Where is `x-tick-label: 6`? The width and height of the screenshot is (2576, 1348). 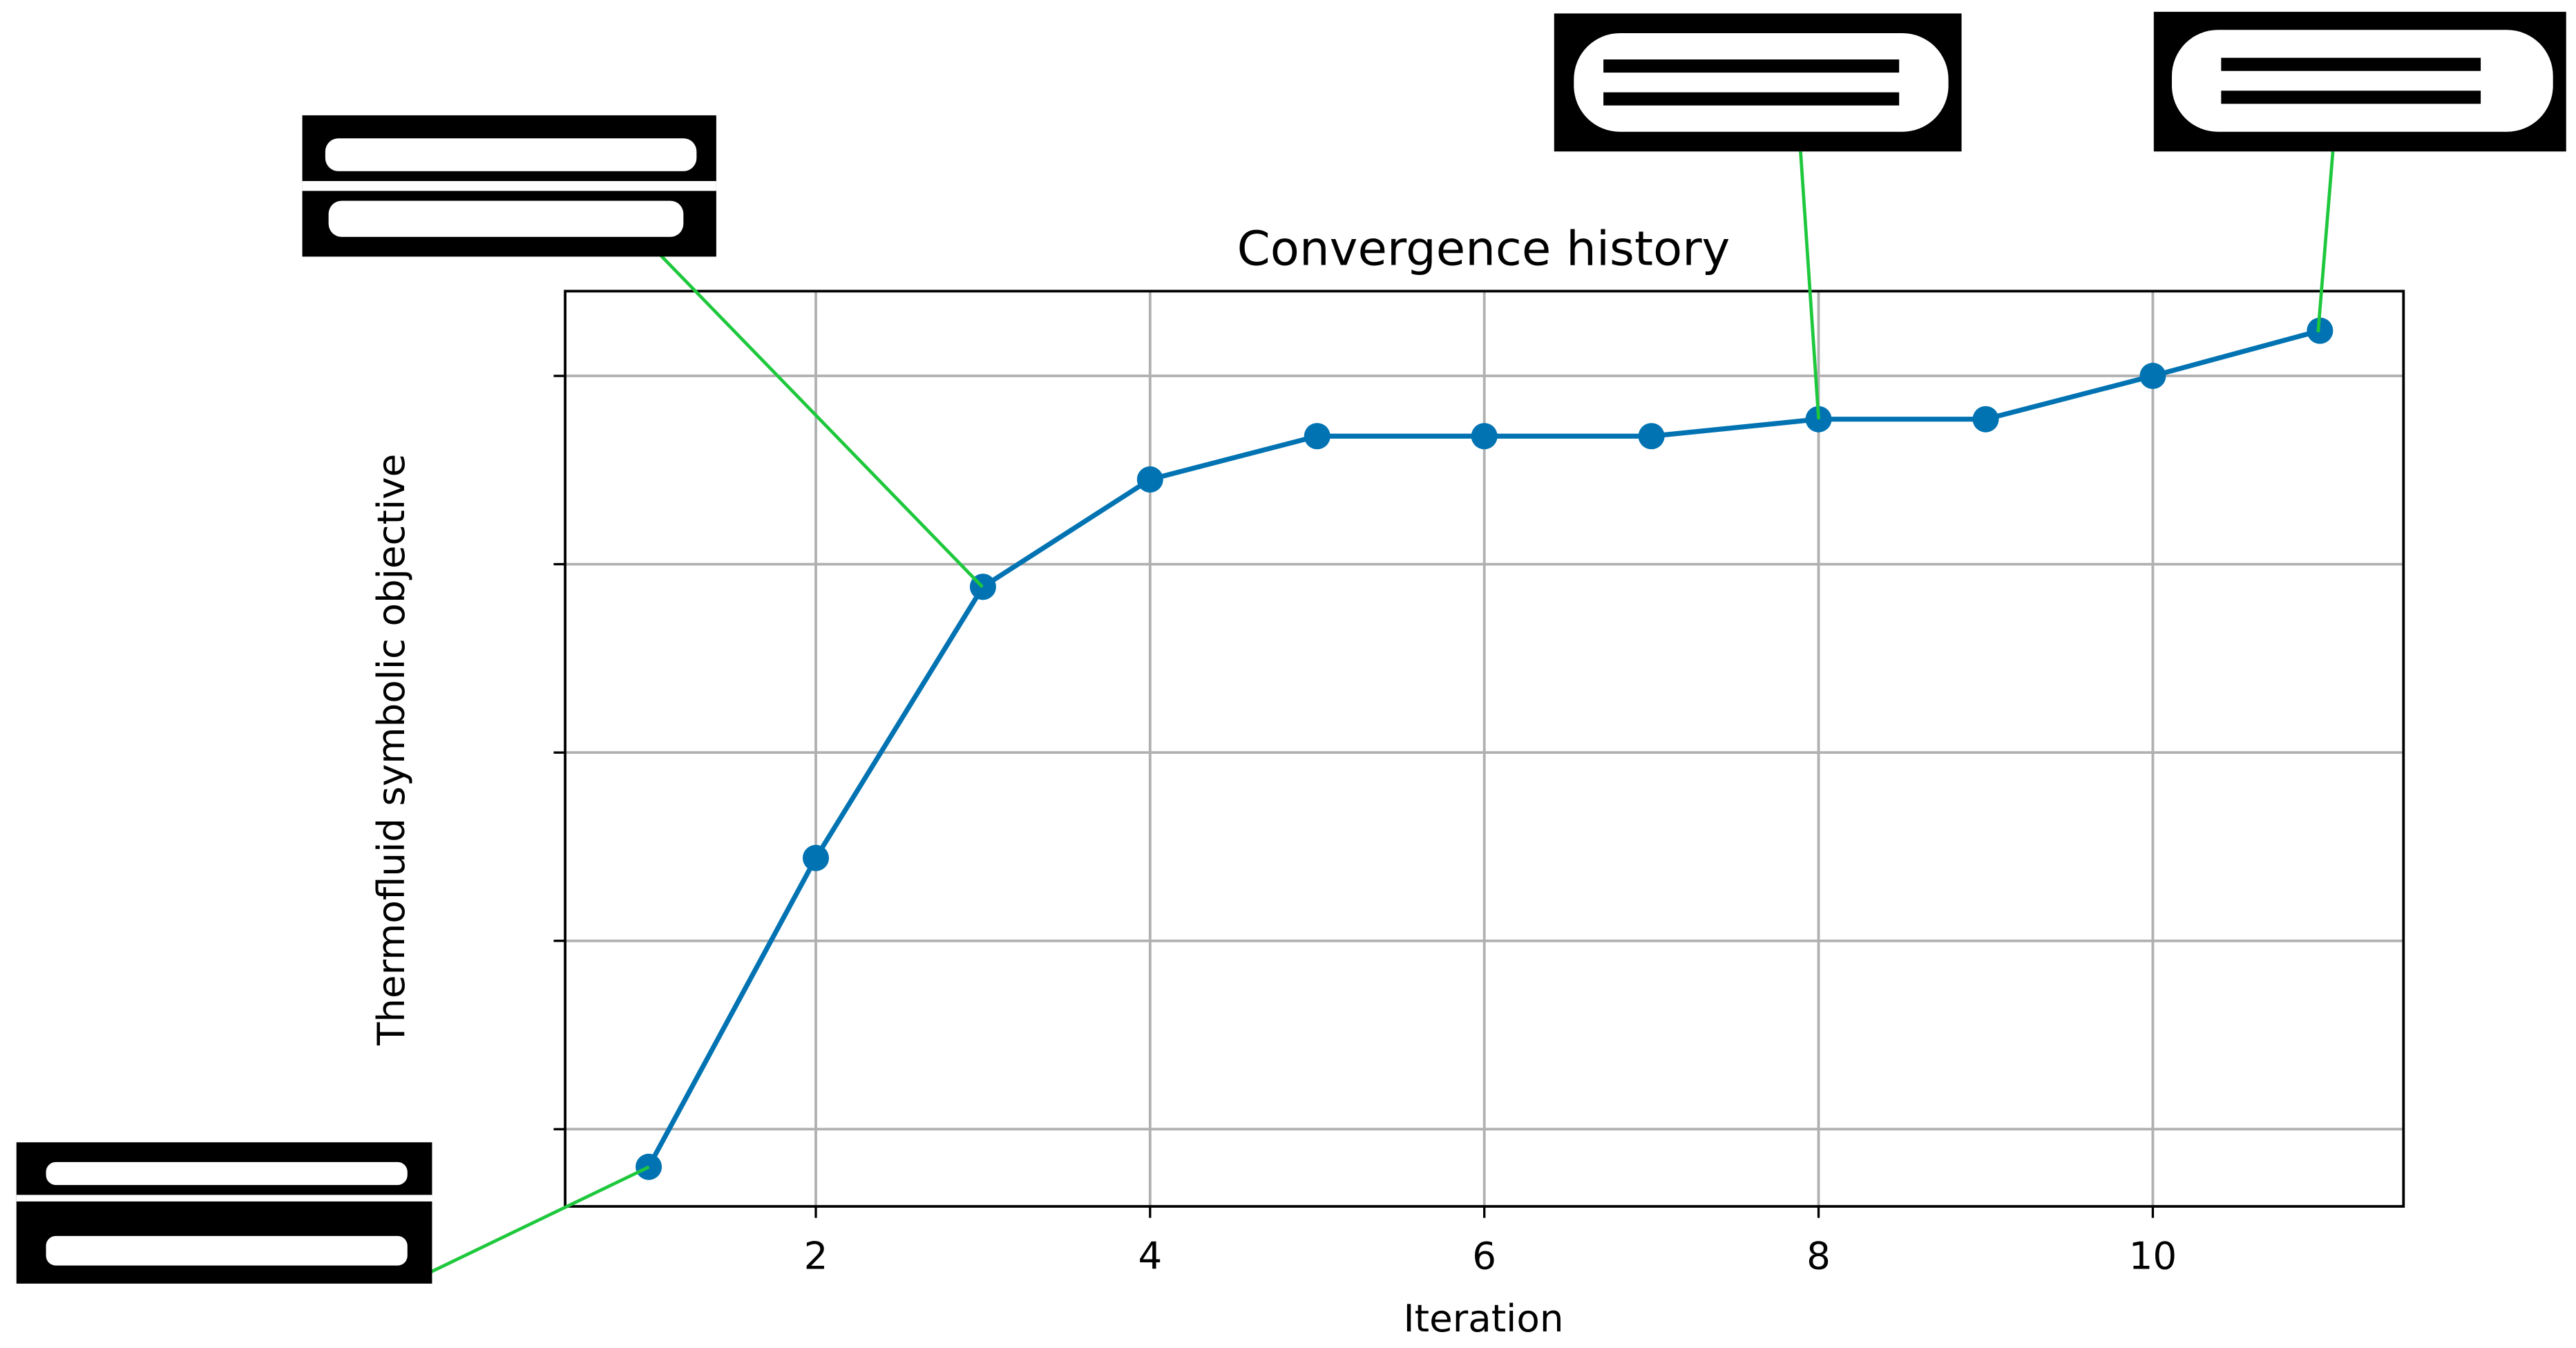 x-tick-label: 6 is located at coordinates (1484, 1255).